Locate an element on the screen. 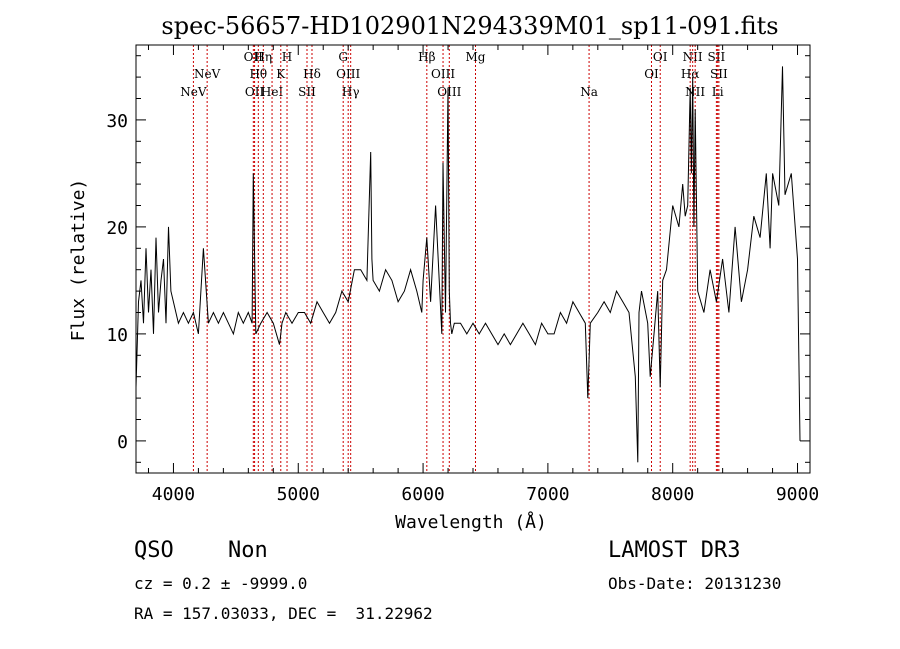 The width and height of the screenshot is (900, 649). x-tick-label: 8000 is located at coordinates (672, 494).